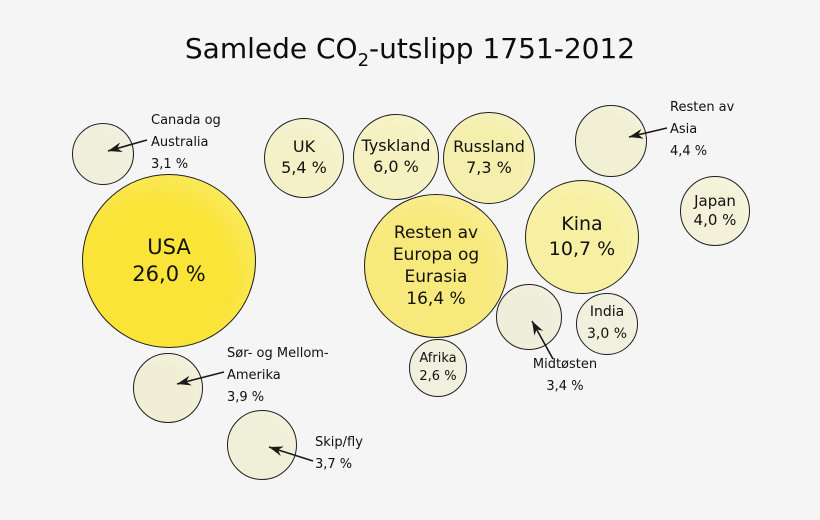 The height and width of the screenshot is (520, 820). What do you see at coordinates (582, 237) in the screenshot?
I see `bubble-kina: Kina 10,7 %` at bounding box center [582, 237].